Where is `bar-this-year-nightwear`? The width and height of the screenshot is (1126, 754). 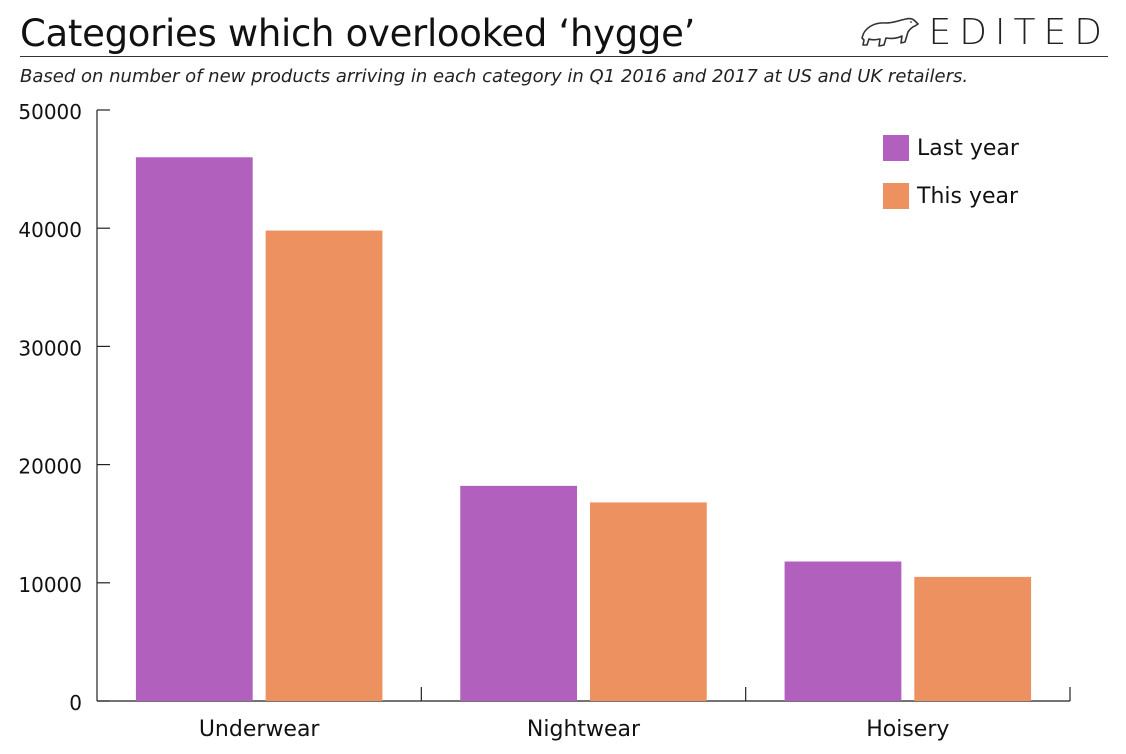
bar-this-year-nightwear is located at coordinates (648, 601).